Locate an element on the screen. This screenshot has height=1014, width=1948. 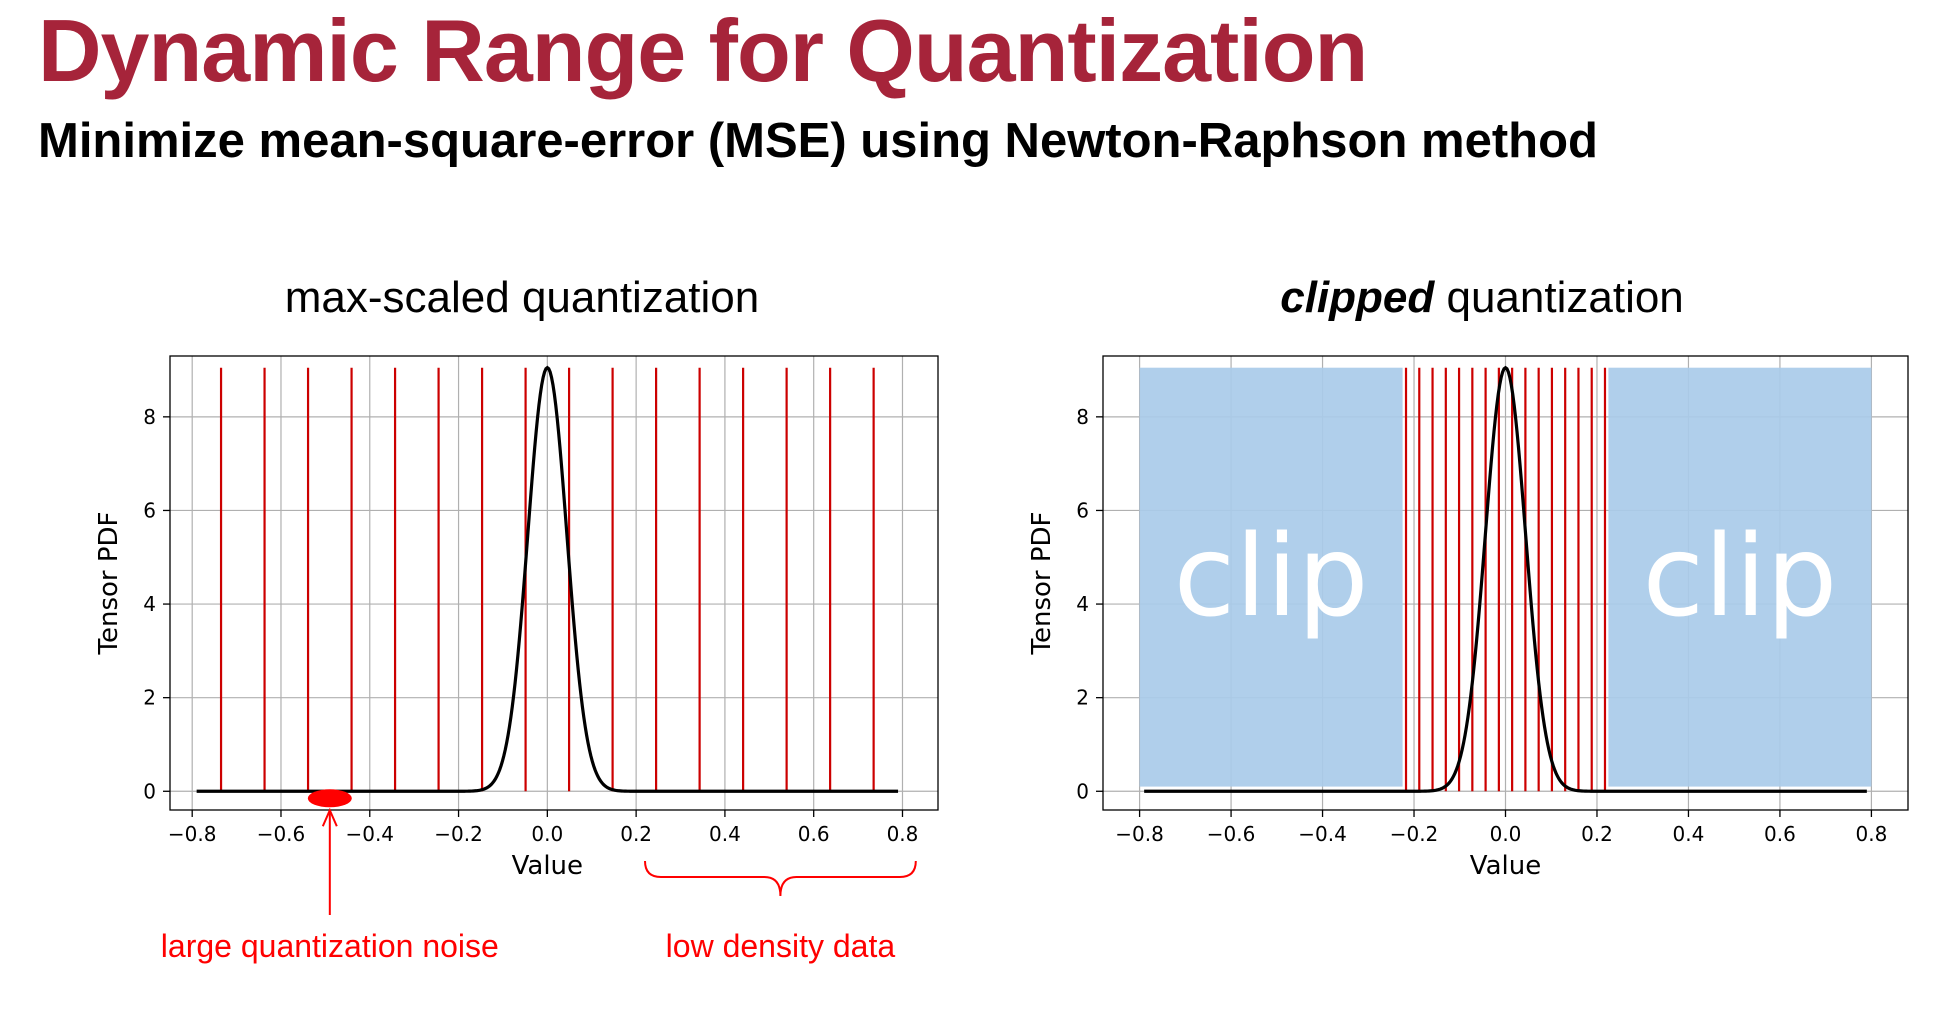
left-chart-title: max-scaled quantization is located at coordinates (522, 298).